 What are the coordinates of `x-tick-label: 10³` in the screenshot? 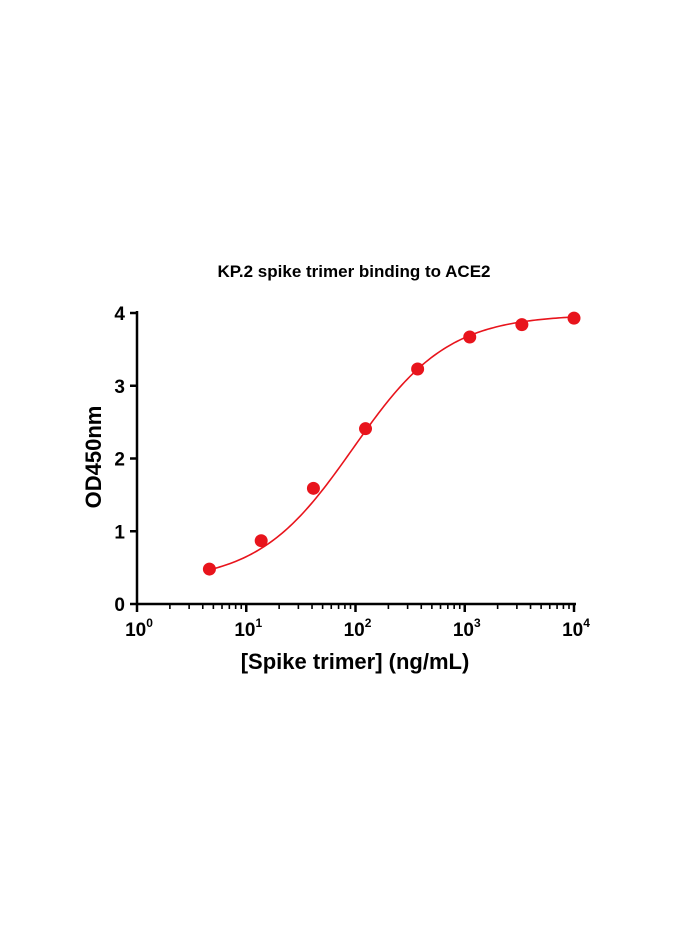 It's located at (467, 628).